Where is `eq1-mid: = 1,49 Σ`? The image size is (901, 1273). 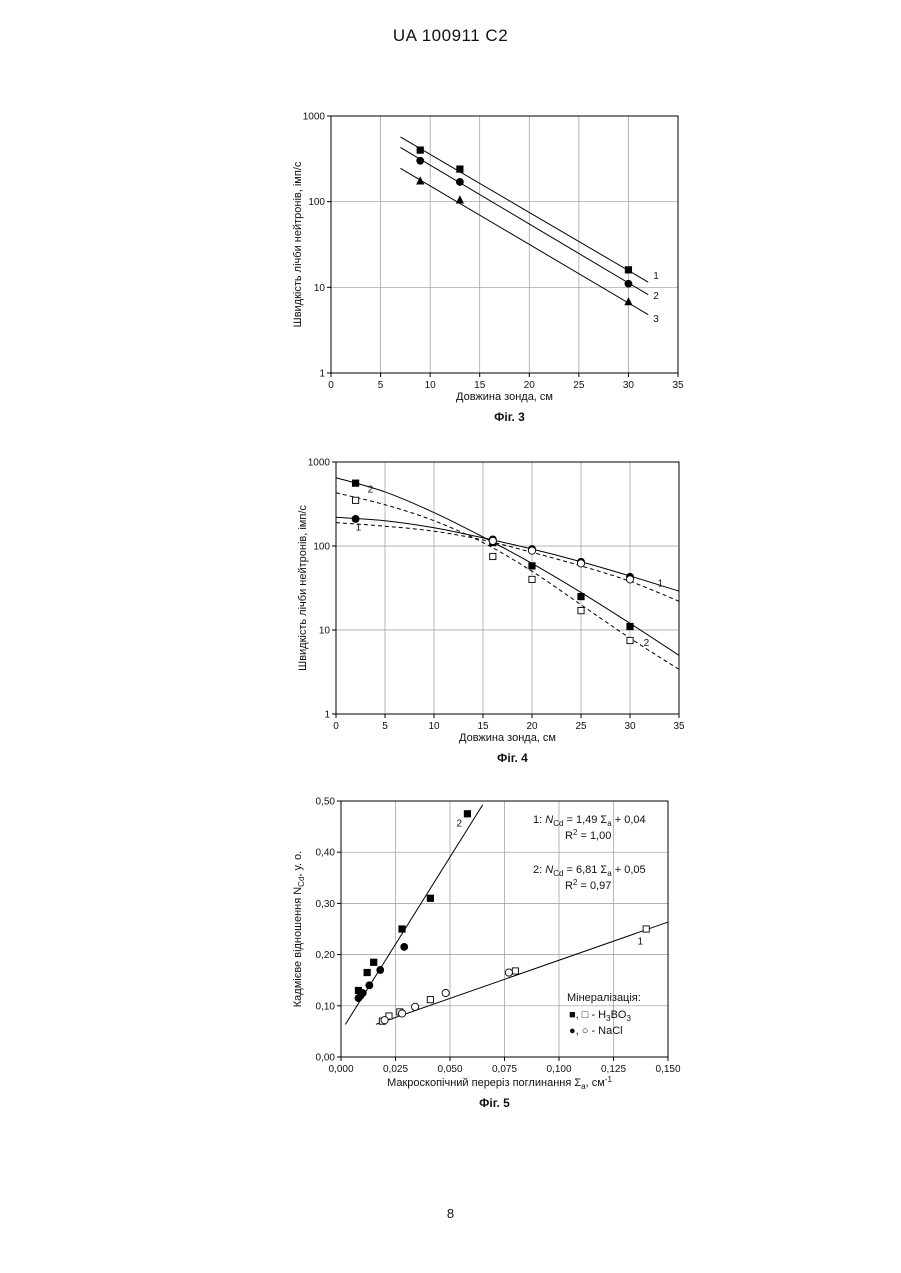 eq1-mid: = 1,49 Σ is located at coordinates (585, 820).